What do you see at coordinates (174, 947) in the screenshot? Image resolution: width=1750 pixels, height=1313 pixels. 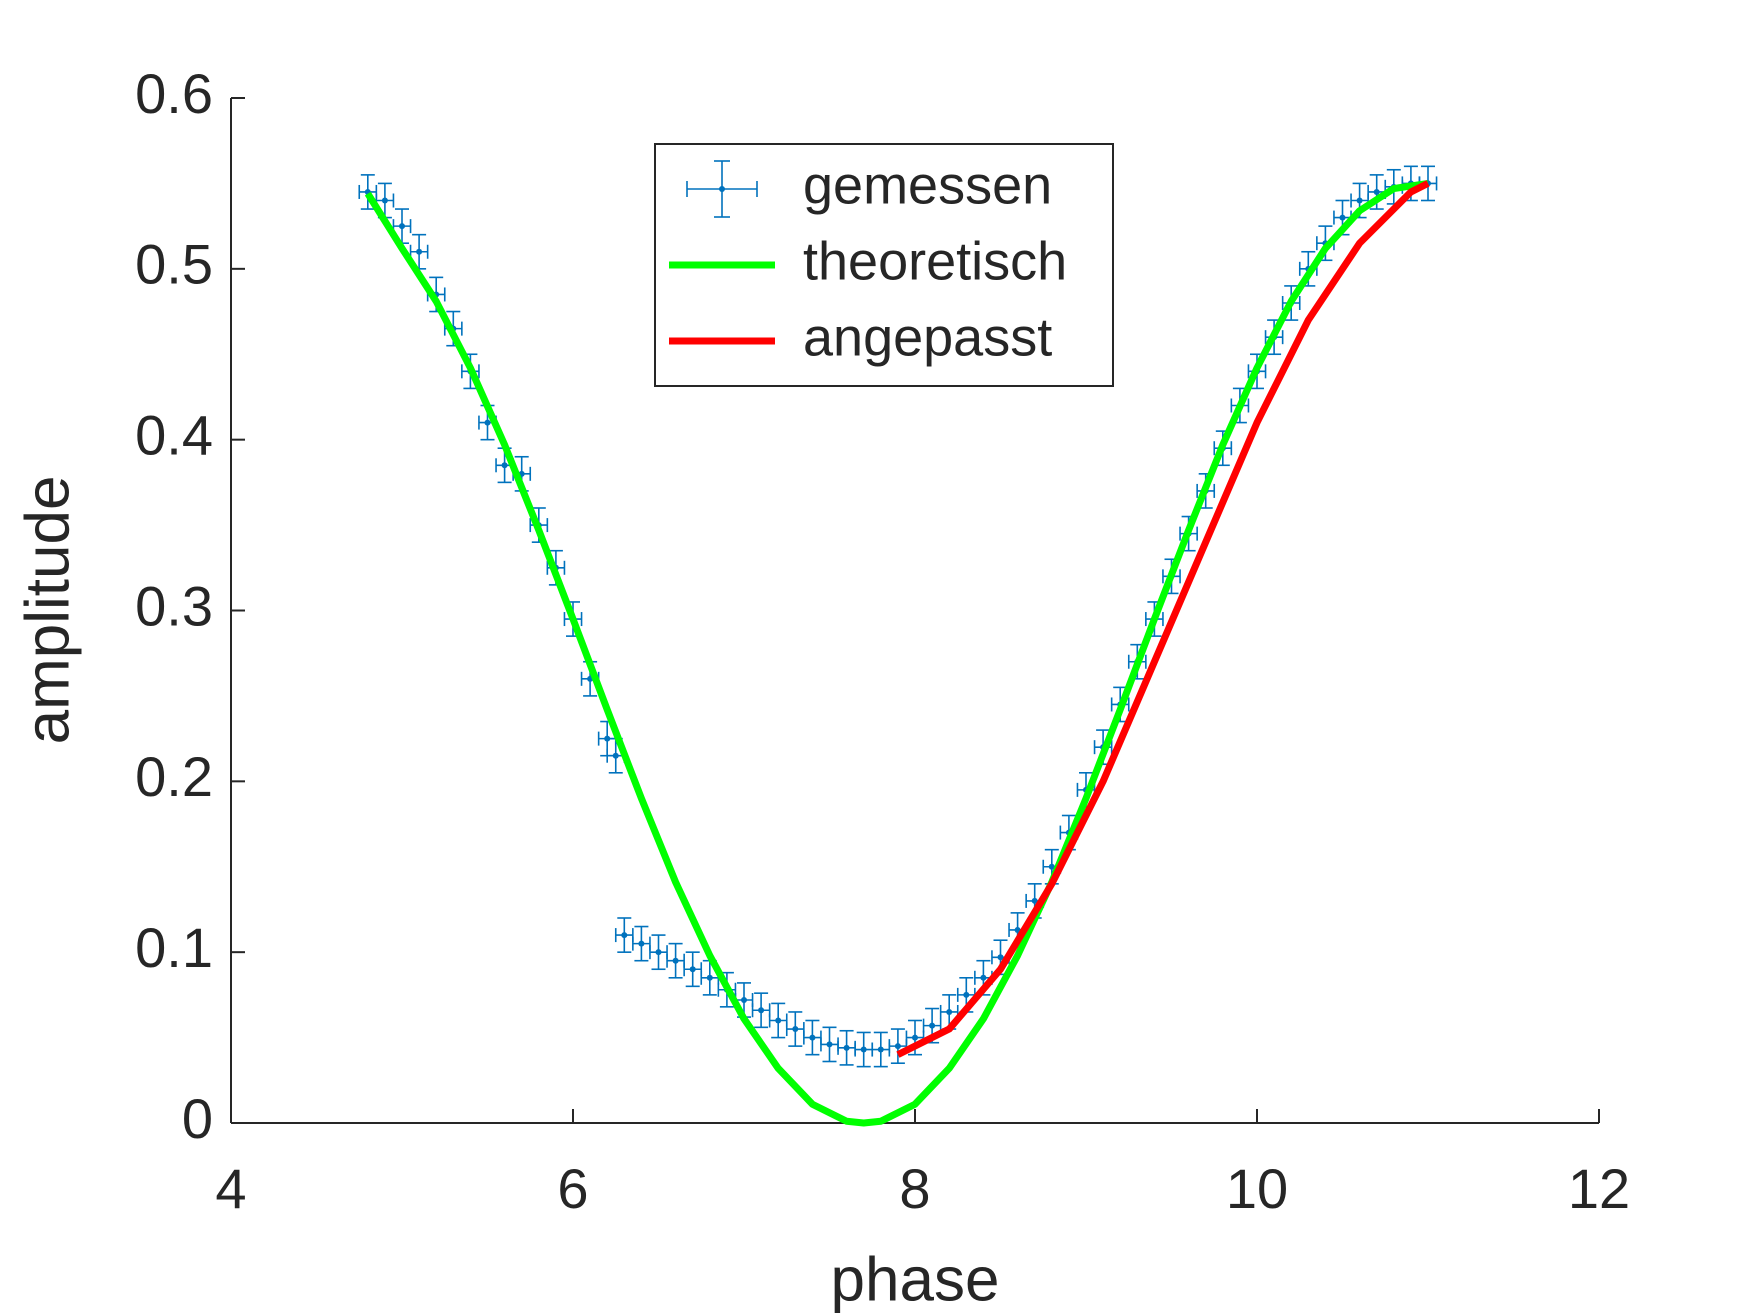 I see `y-tick-label: 0.1` at bounding box center [174, 947].